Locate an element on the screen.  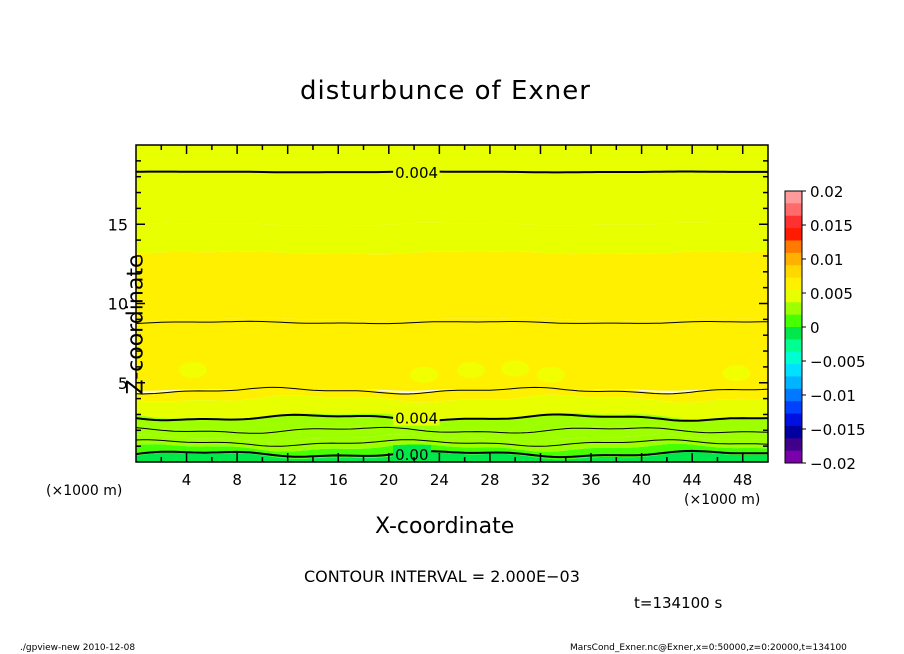
chart-title: disturbunce of Exner is located at coordinates (445, 91).